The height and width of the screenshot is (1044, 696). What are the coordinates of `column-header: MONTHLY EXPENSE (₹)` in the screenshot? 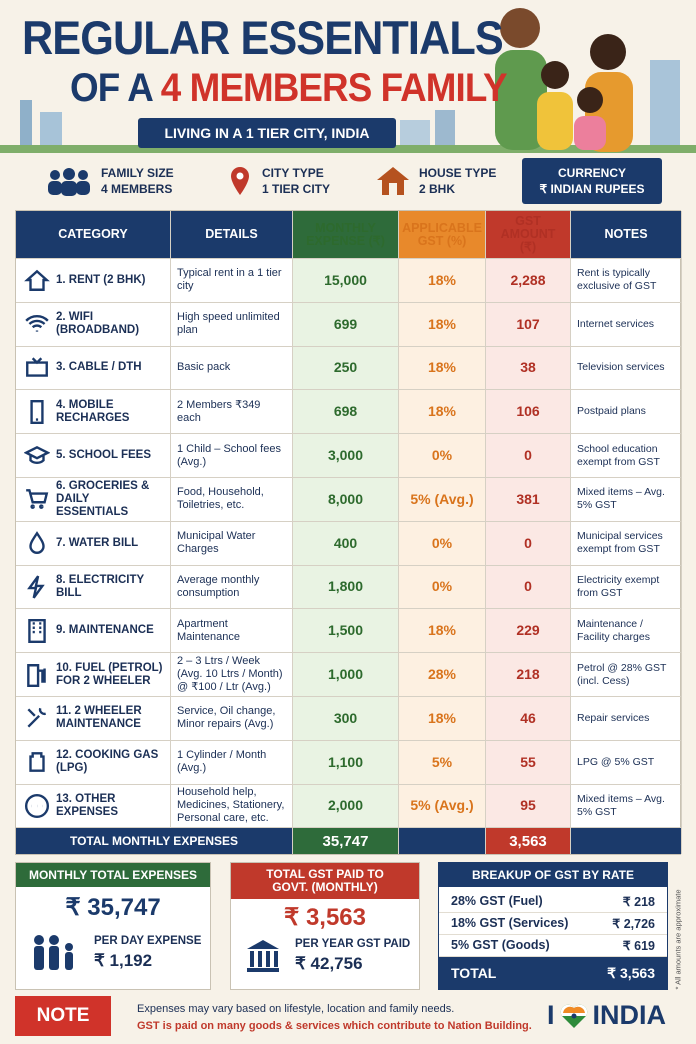 It's located at (346, 235).